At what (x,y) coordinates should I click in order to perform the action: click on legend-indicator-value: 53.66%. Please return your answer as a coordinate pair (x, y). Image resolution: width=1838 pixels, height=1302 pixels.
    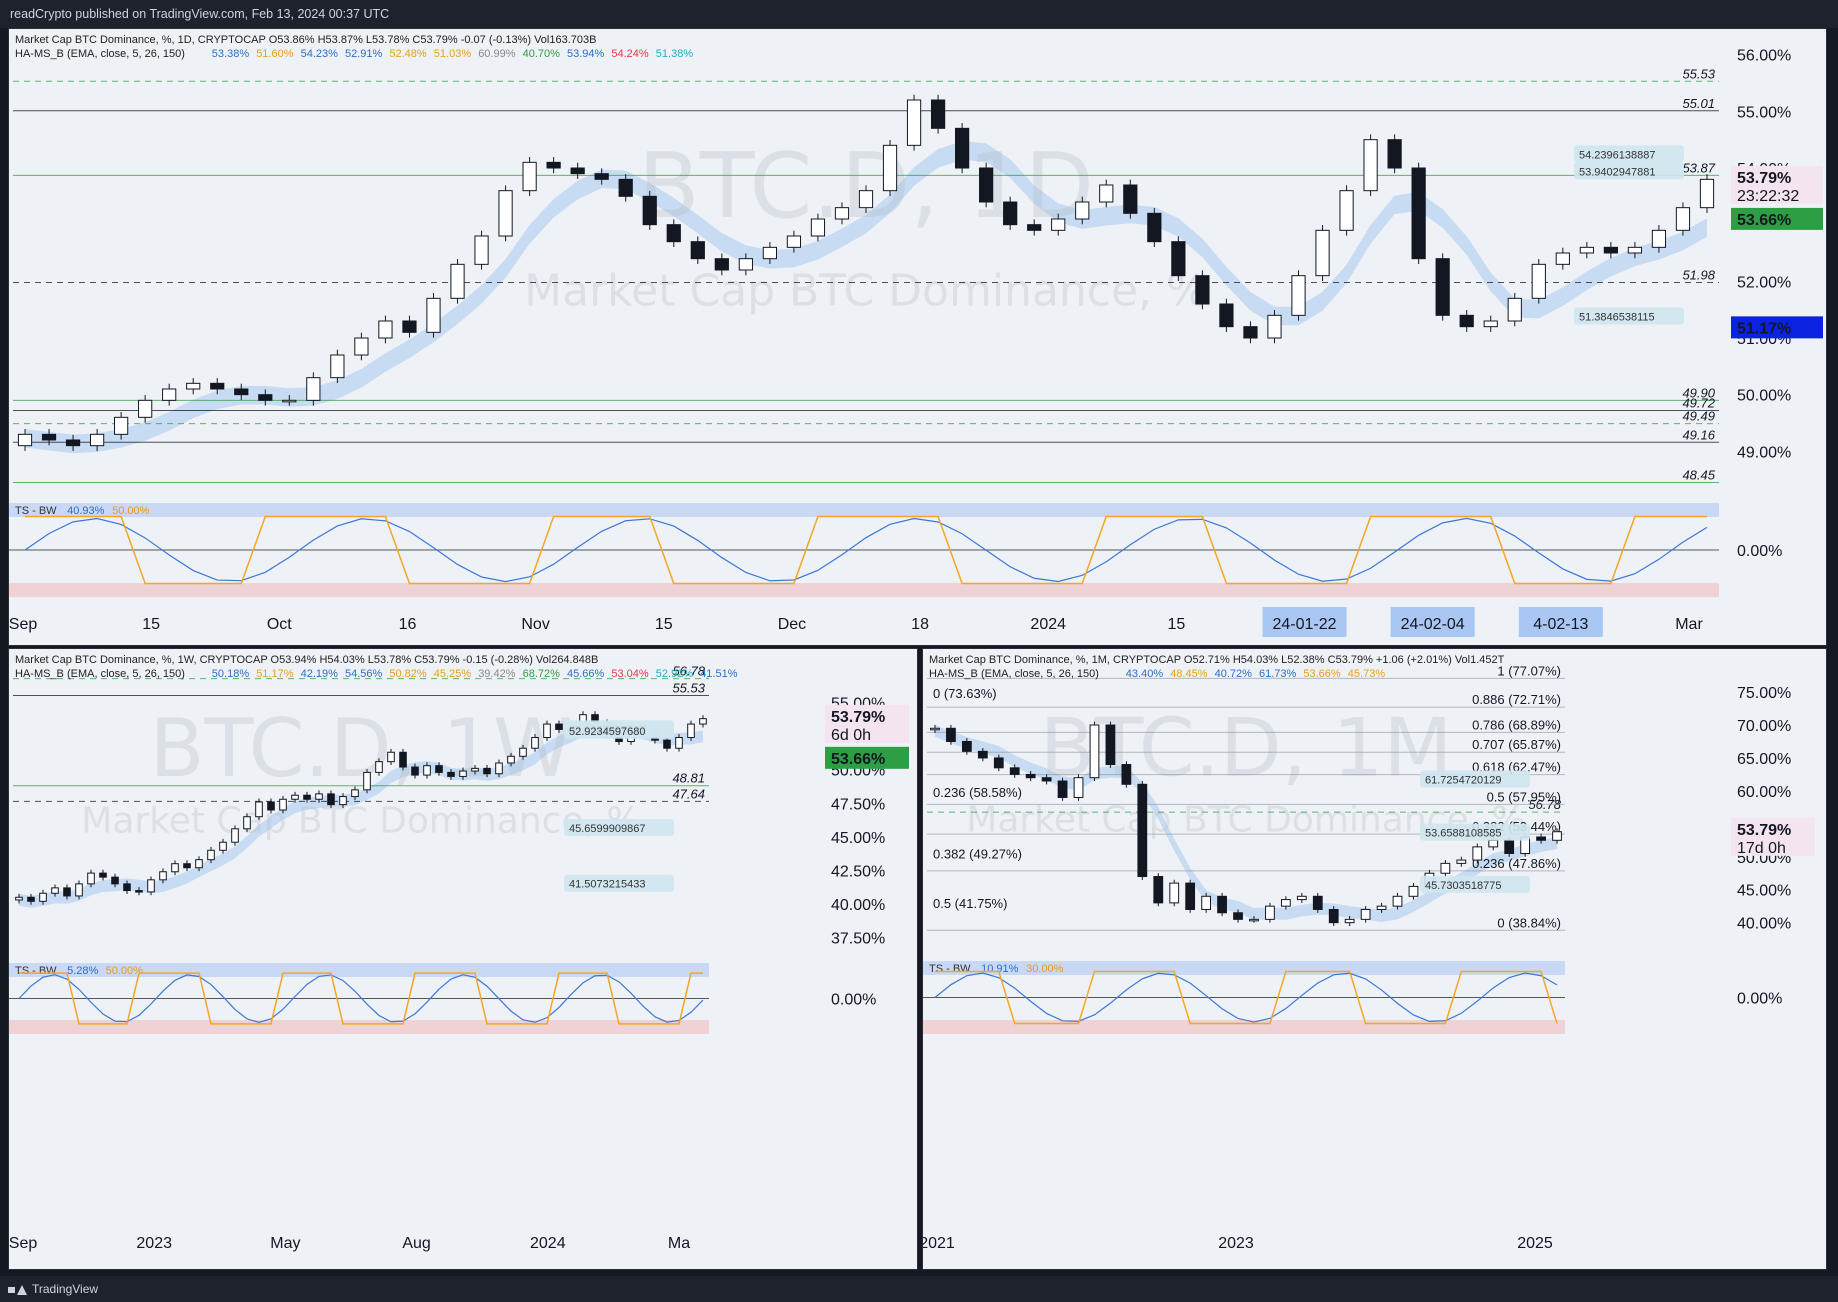
    Looking at the image, I should click on (1322, 674).